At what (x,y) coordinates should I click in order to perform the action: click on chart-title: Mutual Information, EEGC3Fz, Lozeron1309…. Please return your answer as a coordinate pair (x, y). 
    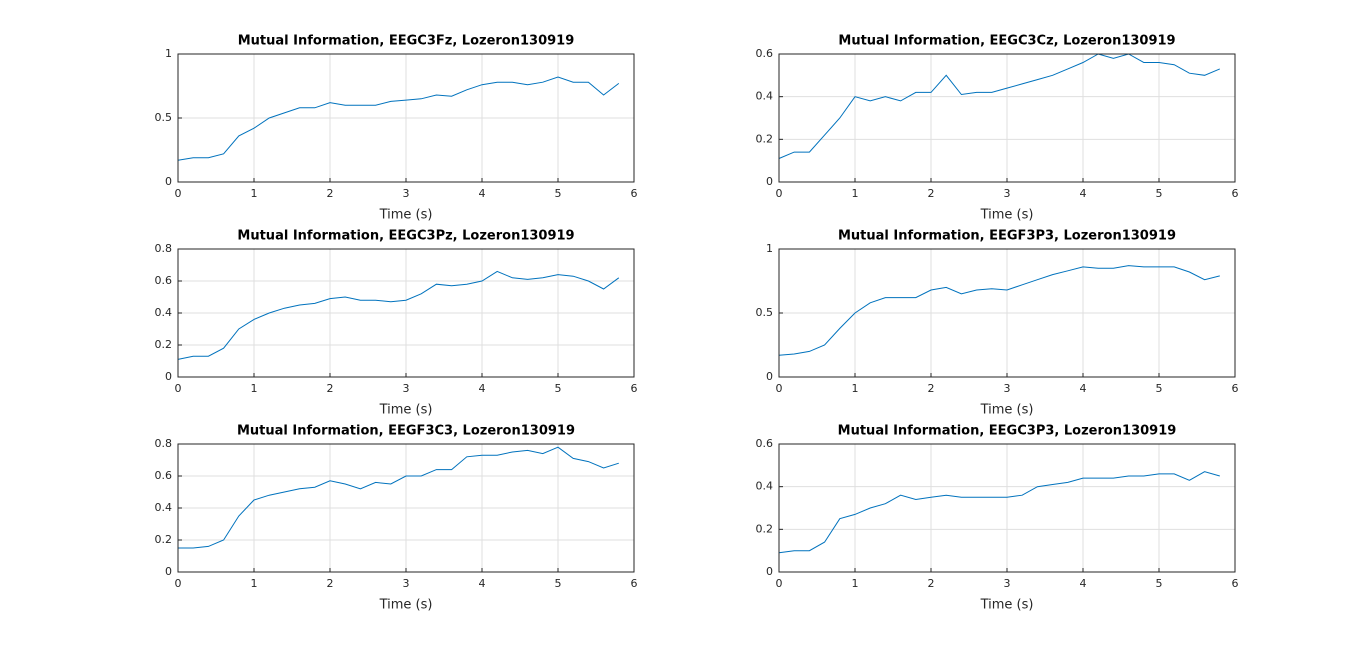
    Looking at the image, I should click on (406, 41).